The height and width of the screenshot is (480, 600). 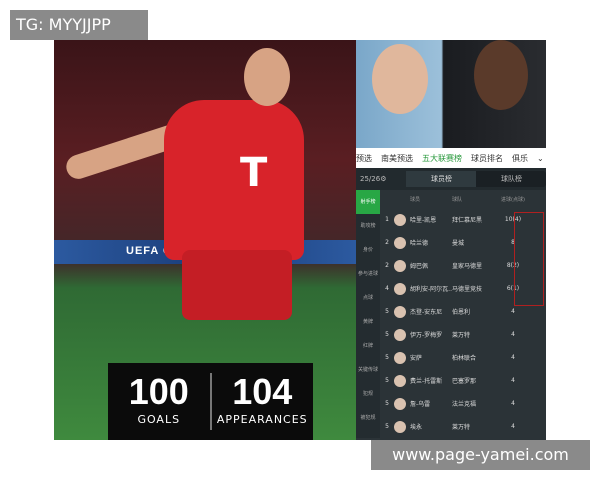 I want to click on watermark-top: TG: MYYJJPP, so click(x=79, y=25).